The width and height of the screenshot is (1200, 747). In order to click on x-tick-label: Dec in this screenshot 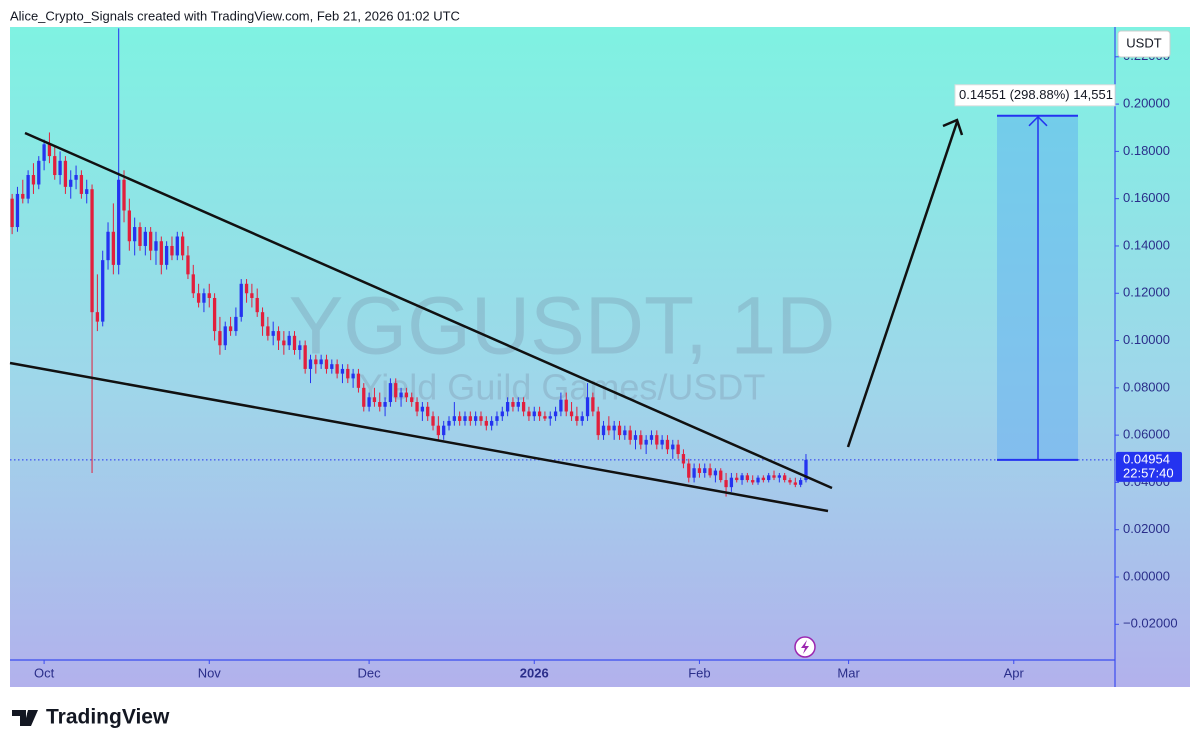, I will do `click(370, 672)`.